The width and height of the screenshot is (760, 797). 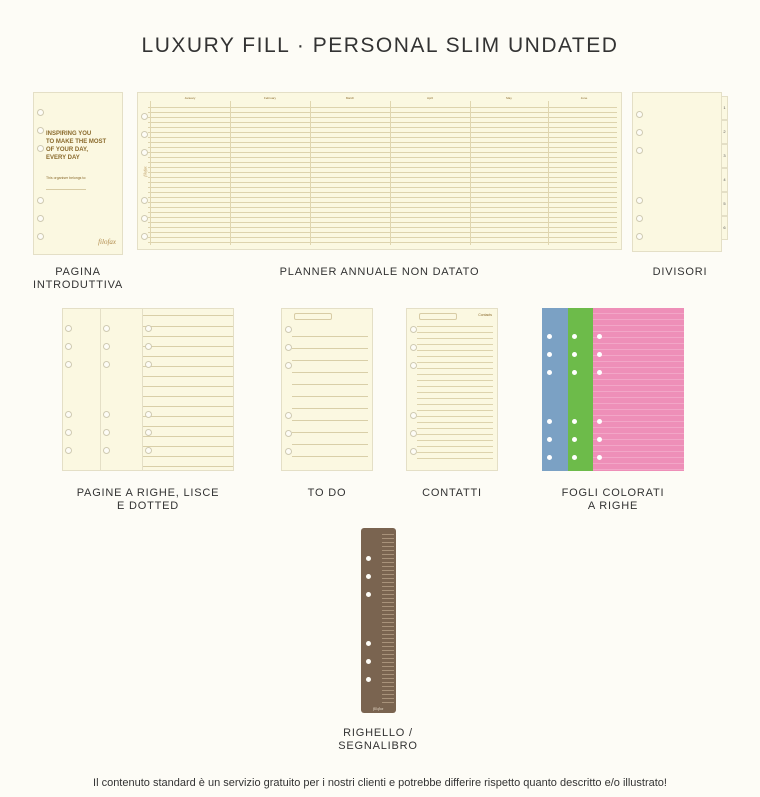 I want to click on planner-rows, so click(x=382, y=174).